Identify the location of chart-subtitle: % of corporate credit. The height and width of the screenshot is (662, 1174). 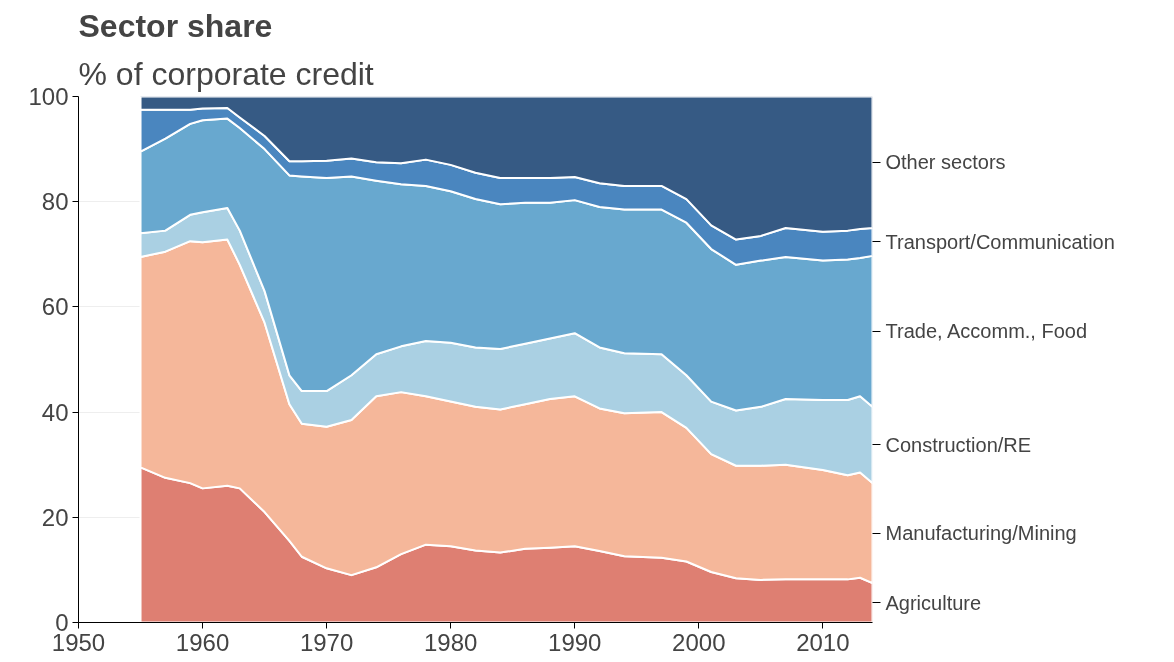
(226, 73).